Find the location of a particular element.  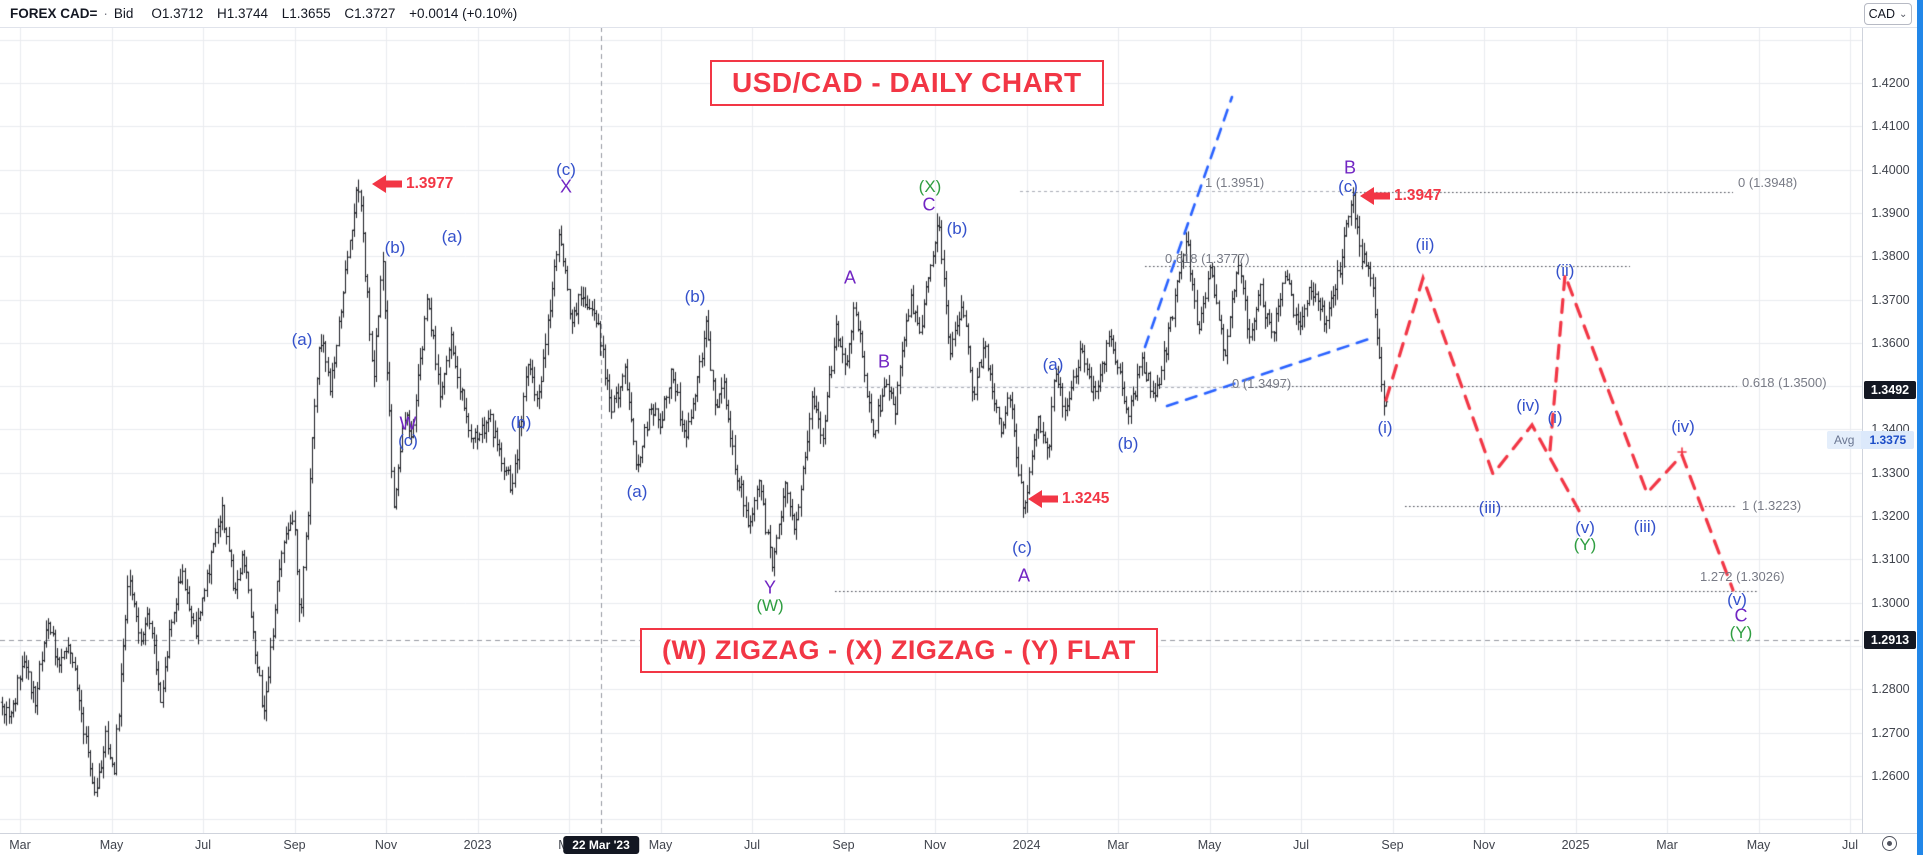

crosshair-date-badge: 22 Mar '23 is located at coordinates (601, 845).